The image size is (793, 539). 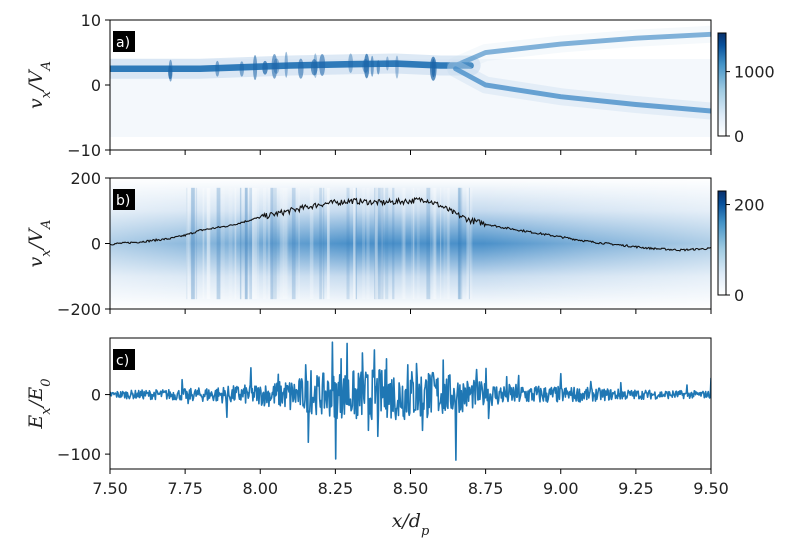 I want to click on x-tick-label: 7.50, so click(x=110, y=488).